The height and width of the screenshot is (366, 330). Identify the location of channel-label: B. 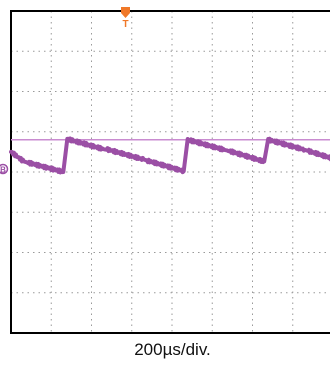
(3, 170).